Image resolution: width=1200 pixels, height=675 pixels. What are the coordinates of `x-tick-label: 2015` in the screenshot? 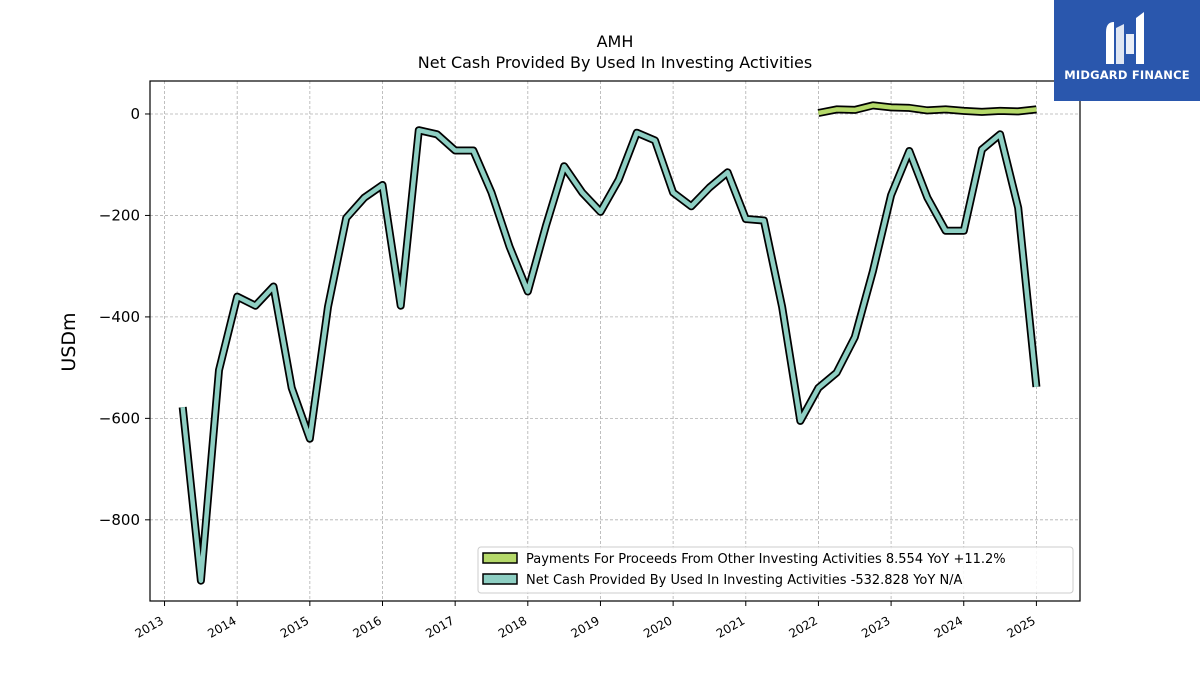 It's located at (294, 626).